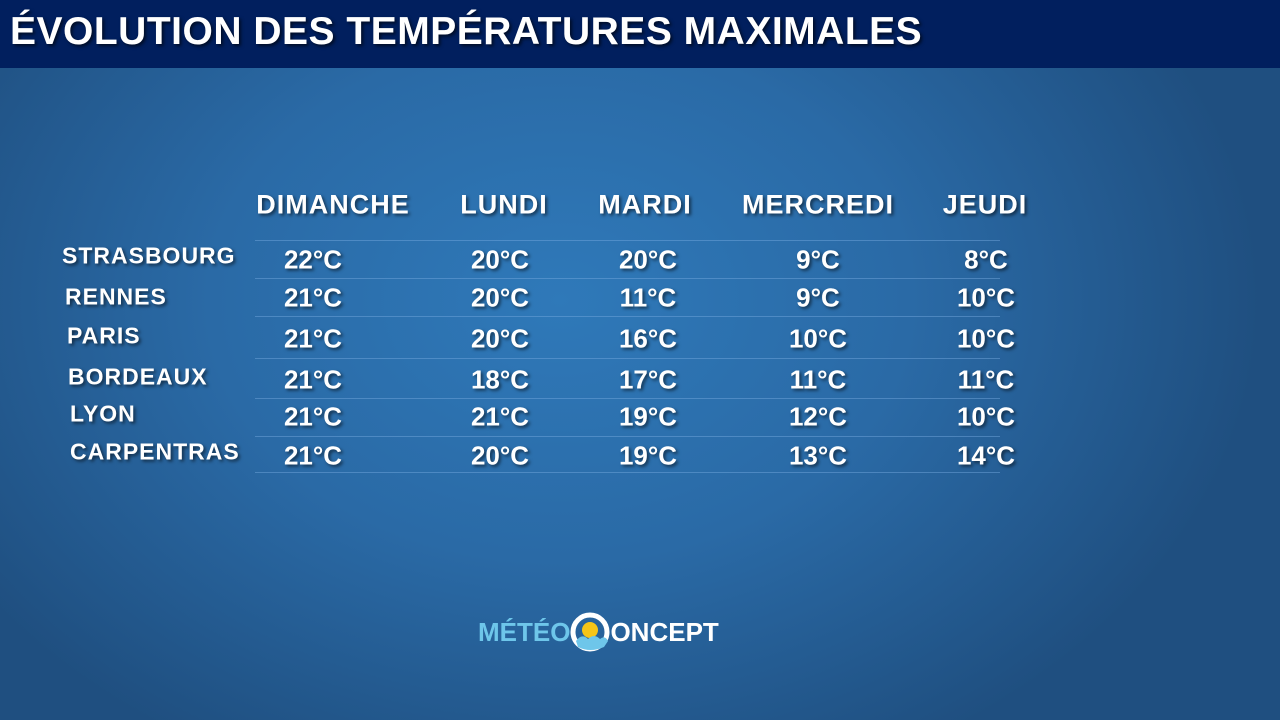 The image size is (1280, 720). Describe the element at coordinates (818, 455) in the screenshot. I see `temperature-cell: 13°C` at that location.